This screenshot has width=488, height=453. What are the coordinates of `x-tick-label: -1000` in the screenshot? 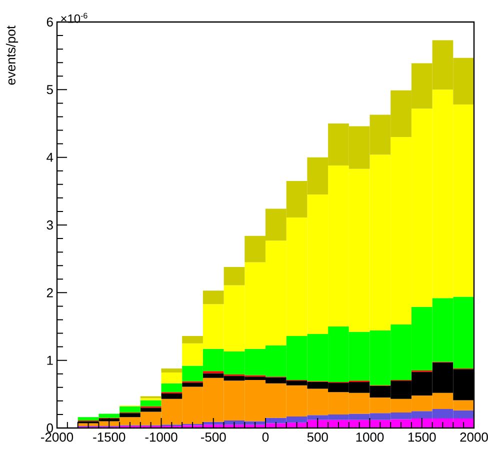 It's located at (161, 437).